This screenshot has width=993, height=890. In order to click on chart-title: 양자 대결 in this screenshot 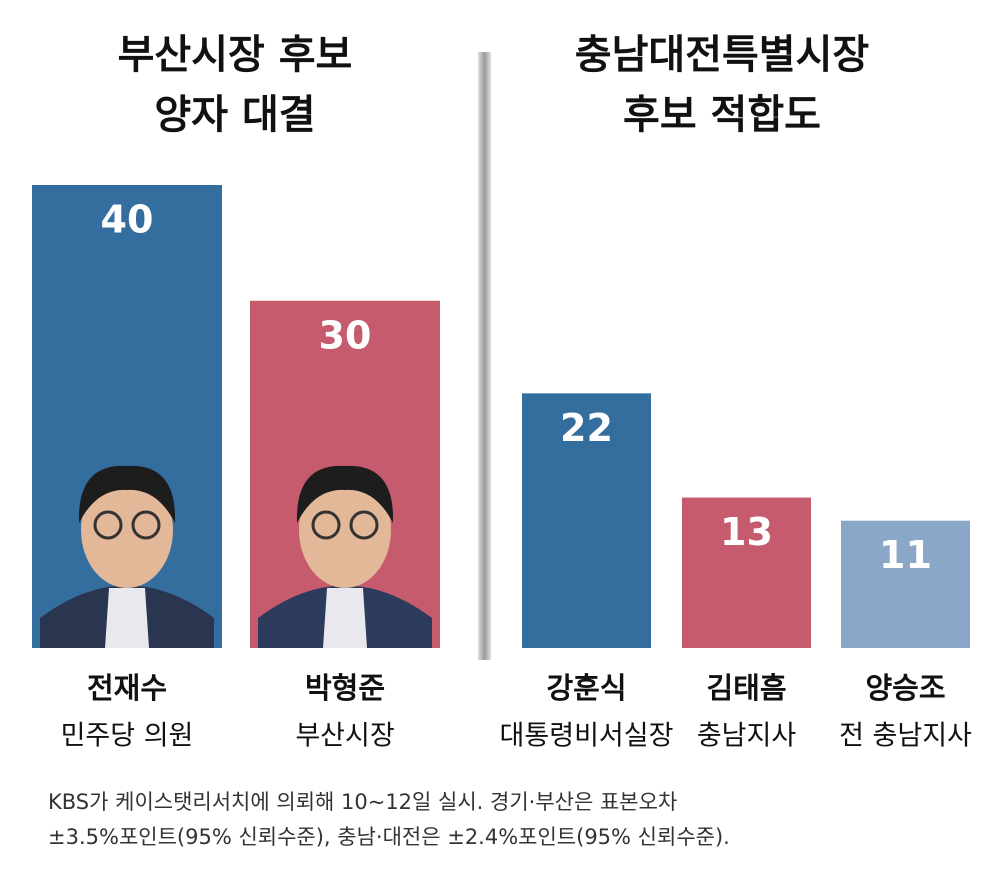, I will do `click(234, 115)`.